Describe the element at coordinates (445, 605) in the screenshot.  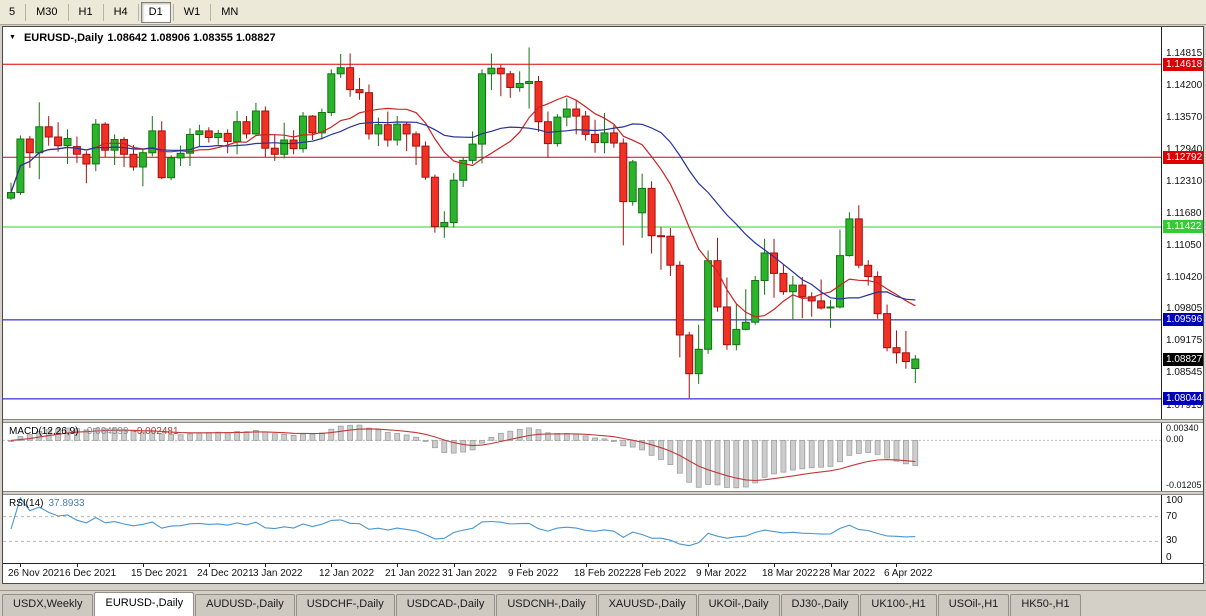
I see `chart-tab-usdcad-daily: USDCAD-,Daily` at that location.